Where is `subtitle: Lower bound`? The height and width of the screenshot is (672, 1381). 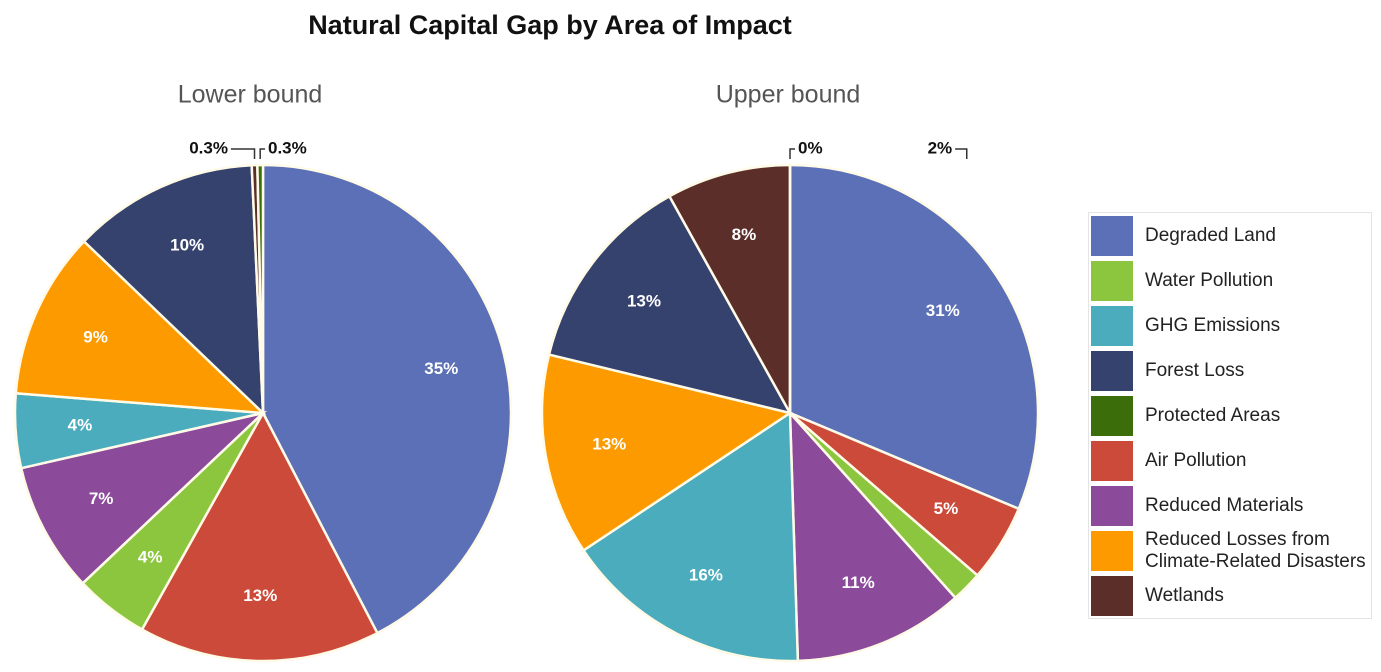 subtitle: Lower bound is located at coordinates (250, 95).